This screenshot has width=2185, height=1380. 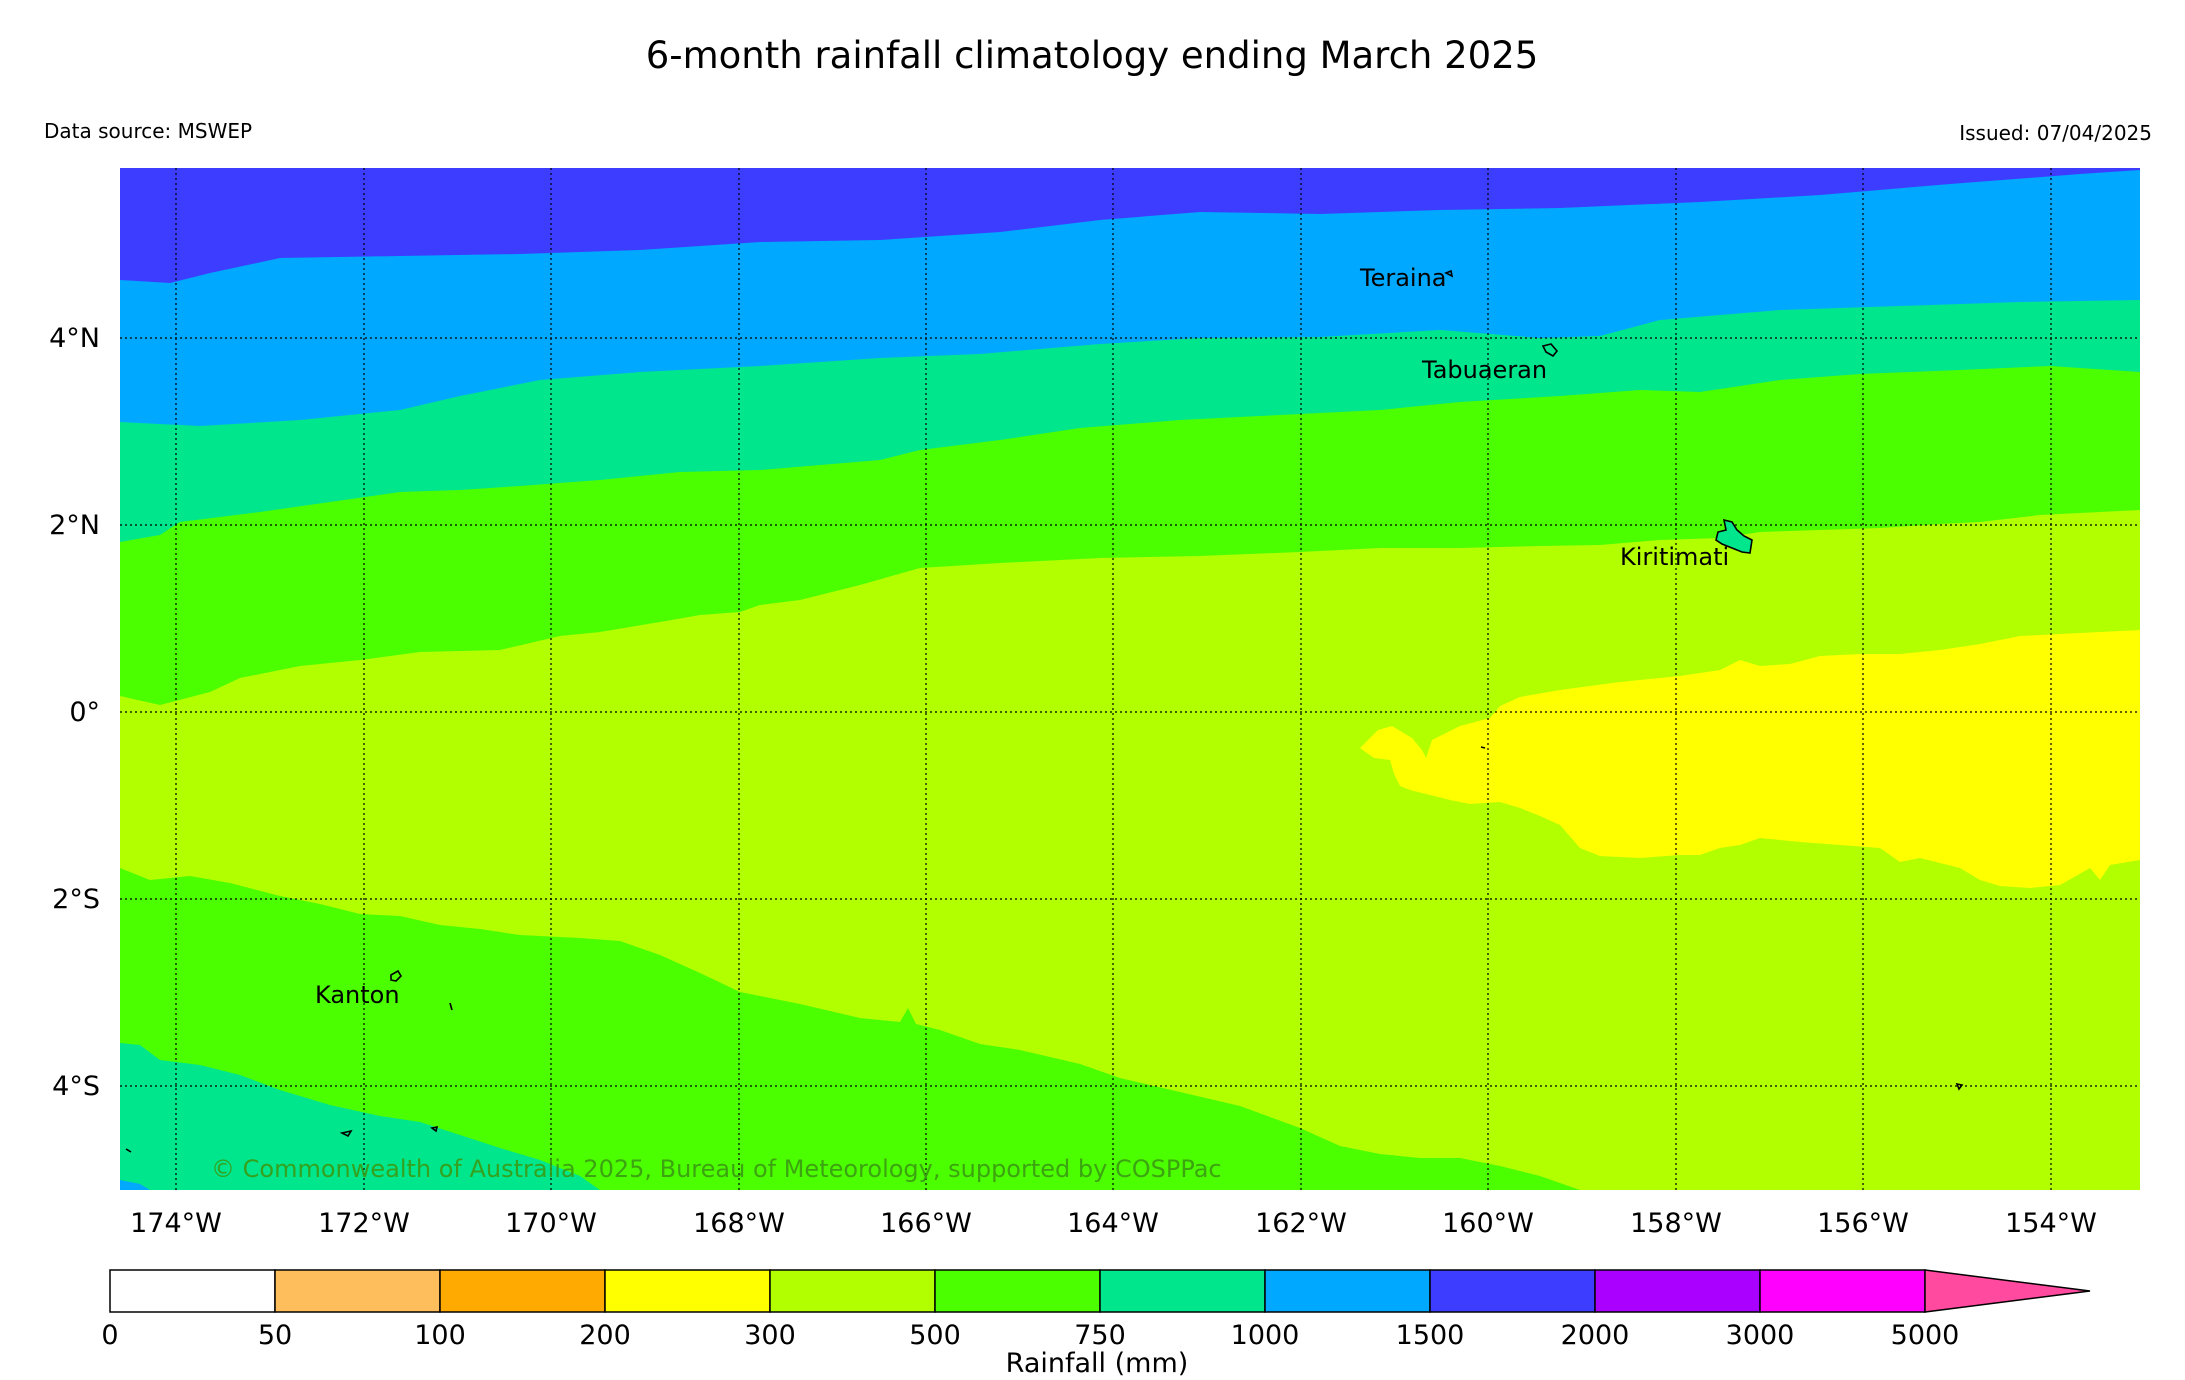 I want to click on colorbar-tick-label: 50, so click(x=275, y=1335).